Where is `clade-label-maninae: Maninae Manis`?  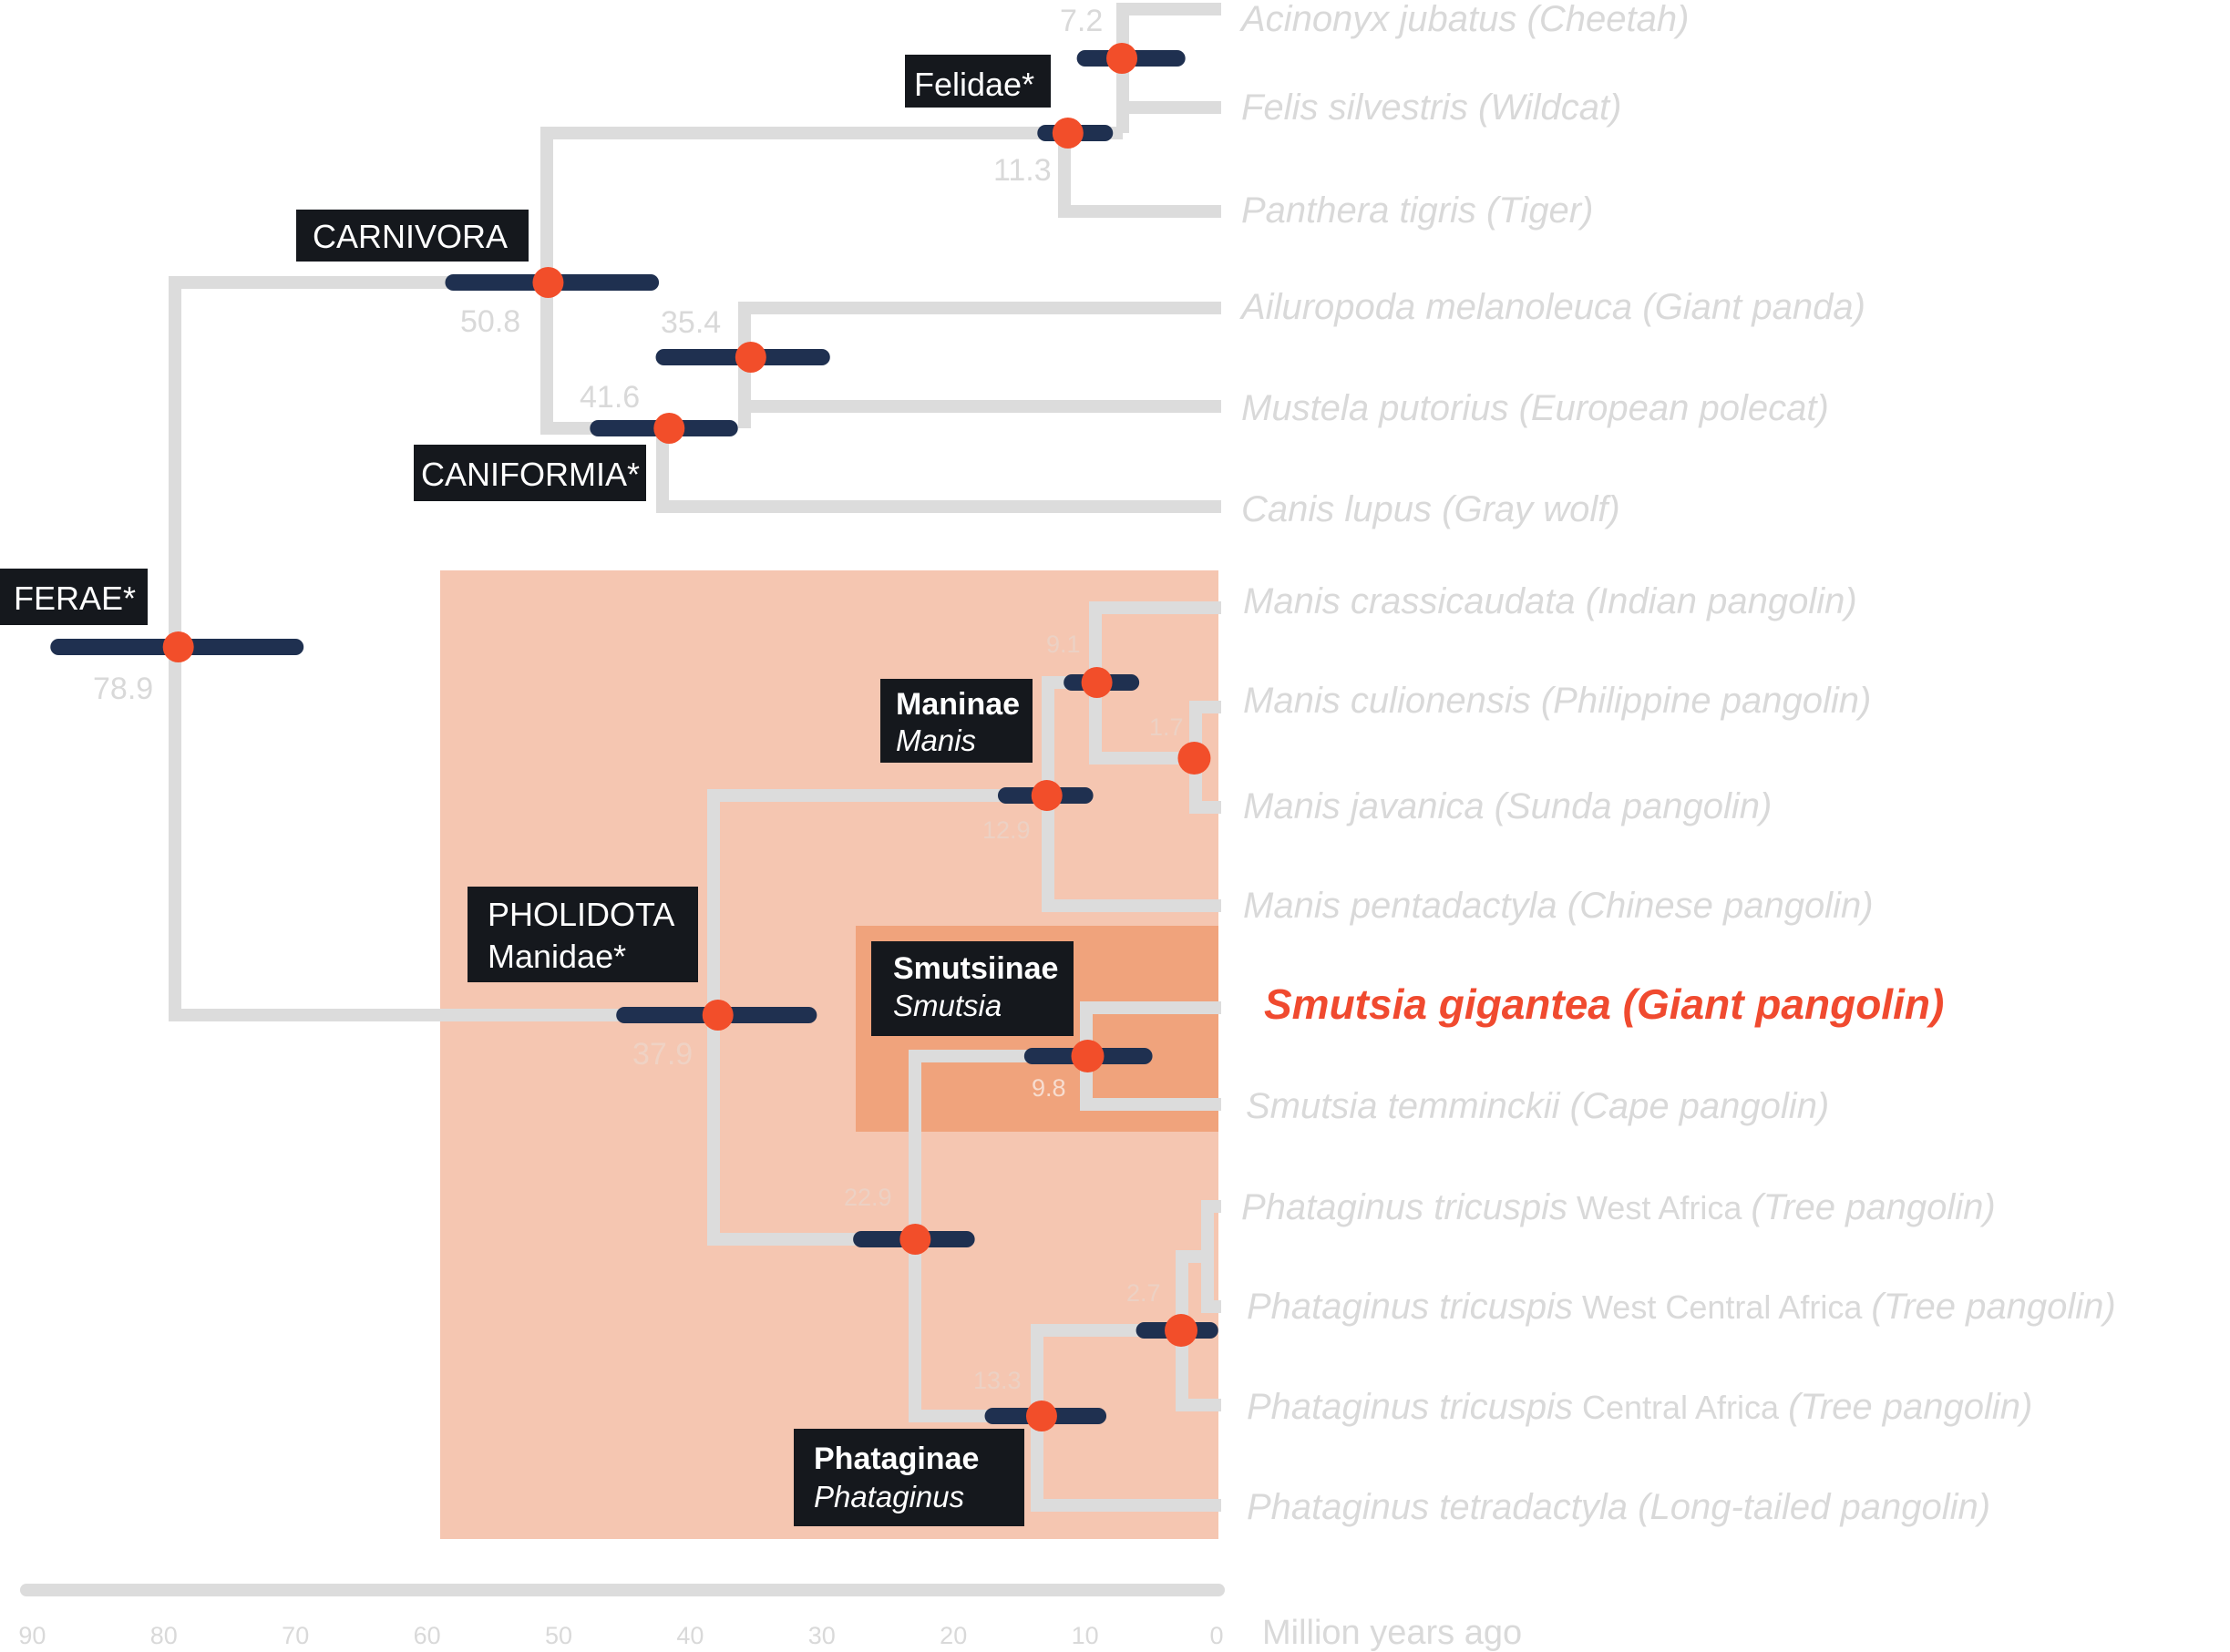 clade-label-maninae: Maninae Manis is located at coordinates (957, 721).